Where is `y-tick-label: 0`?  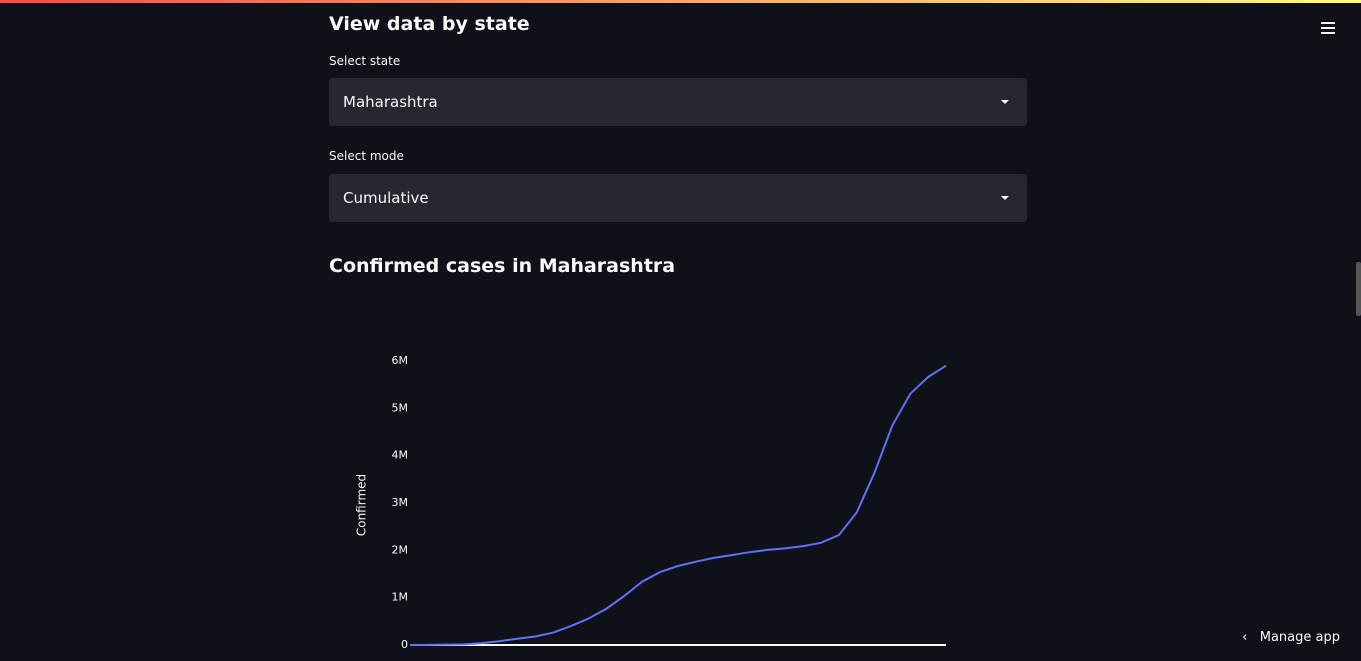 y-tick-label: 0 is located at coordinates (404, 644).